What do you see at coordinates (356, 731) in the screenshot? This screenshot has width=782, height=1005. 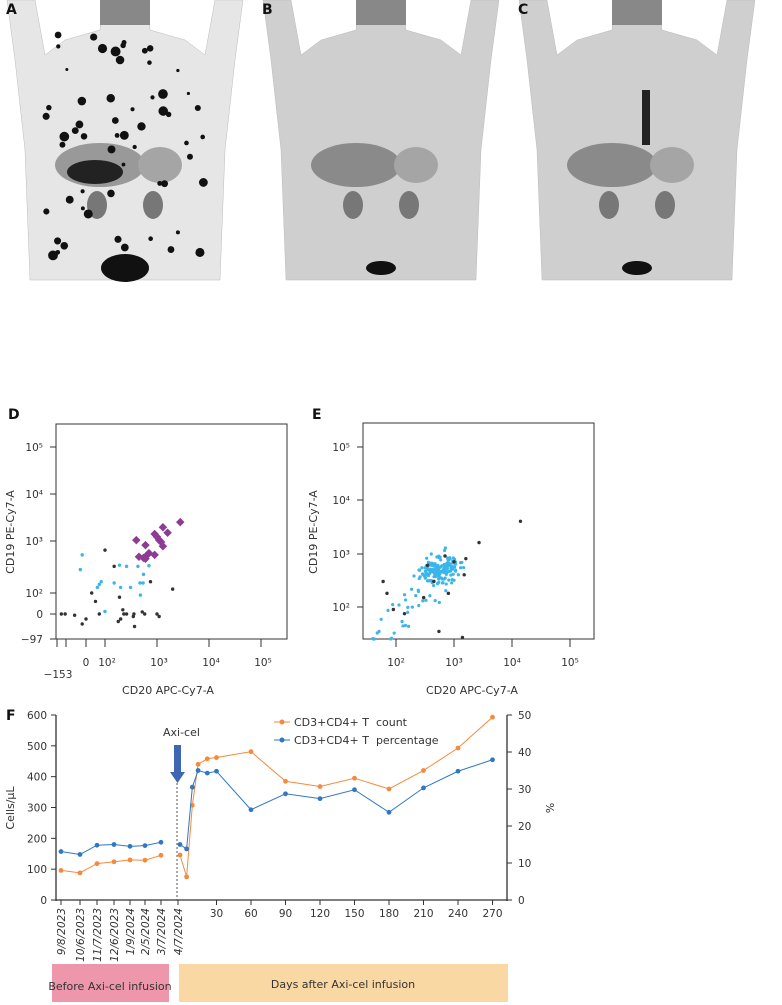 I see `legend: CD3+CD4+ T count CD3+CD4+ T percentage` at bounding box center [356, 731].